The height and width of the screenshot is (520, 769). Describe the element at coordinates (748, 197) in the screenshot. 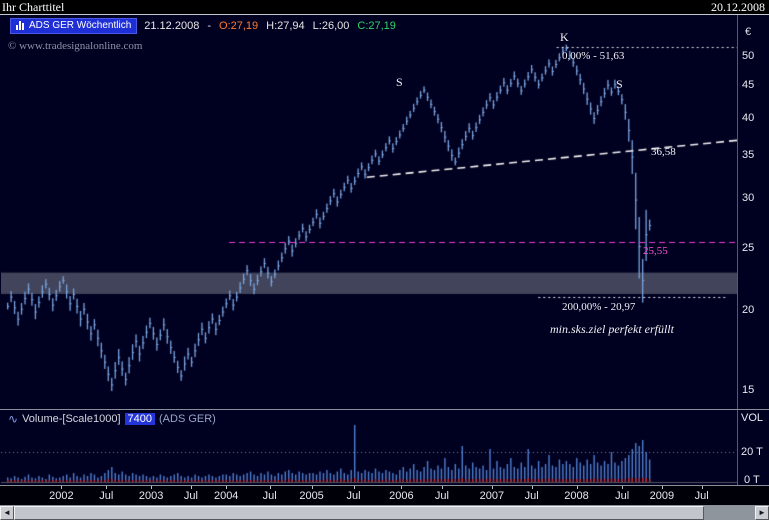

I see `y-axis-tick: 30` at that location.